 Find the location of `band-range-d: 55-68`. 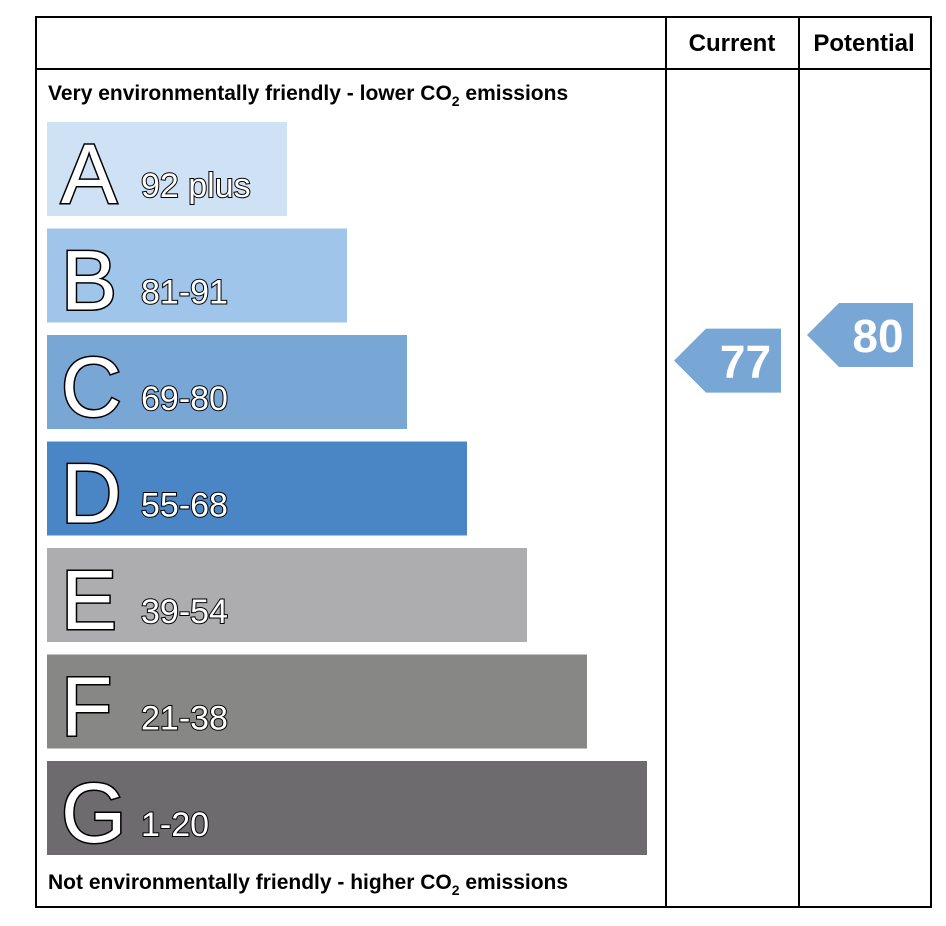

band-range-d: 55-68 is located at coordinates (184, 506).